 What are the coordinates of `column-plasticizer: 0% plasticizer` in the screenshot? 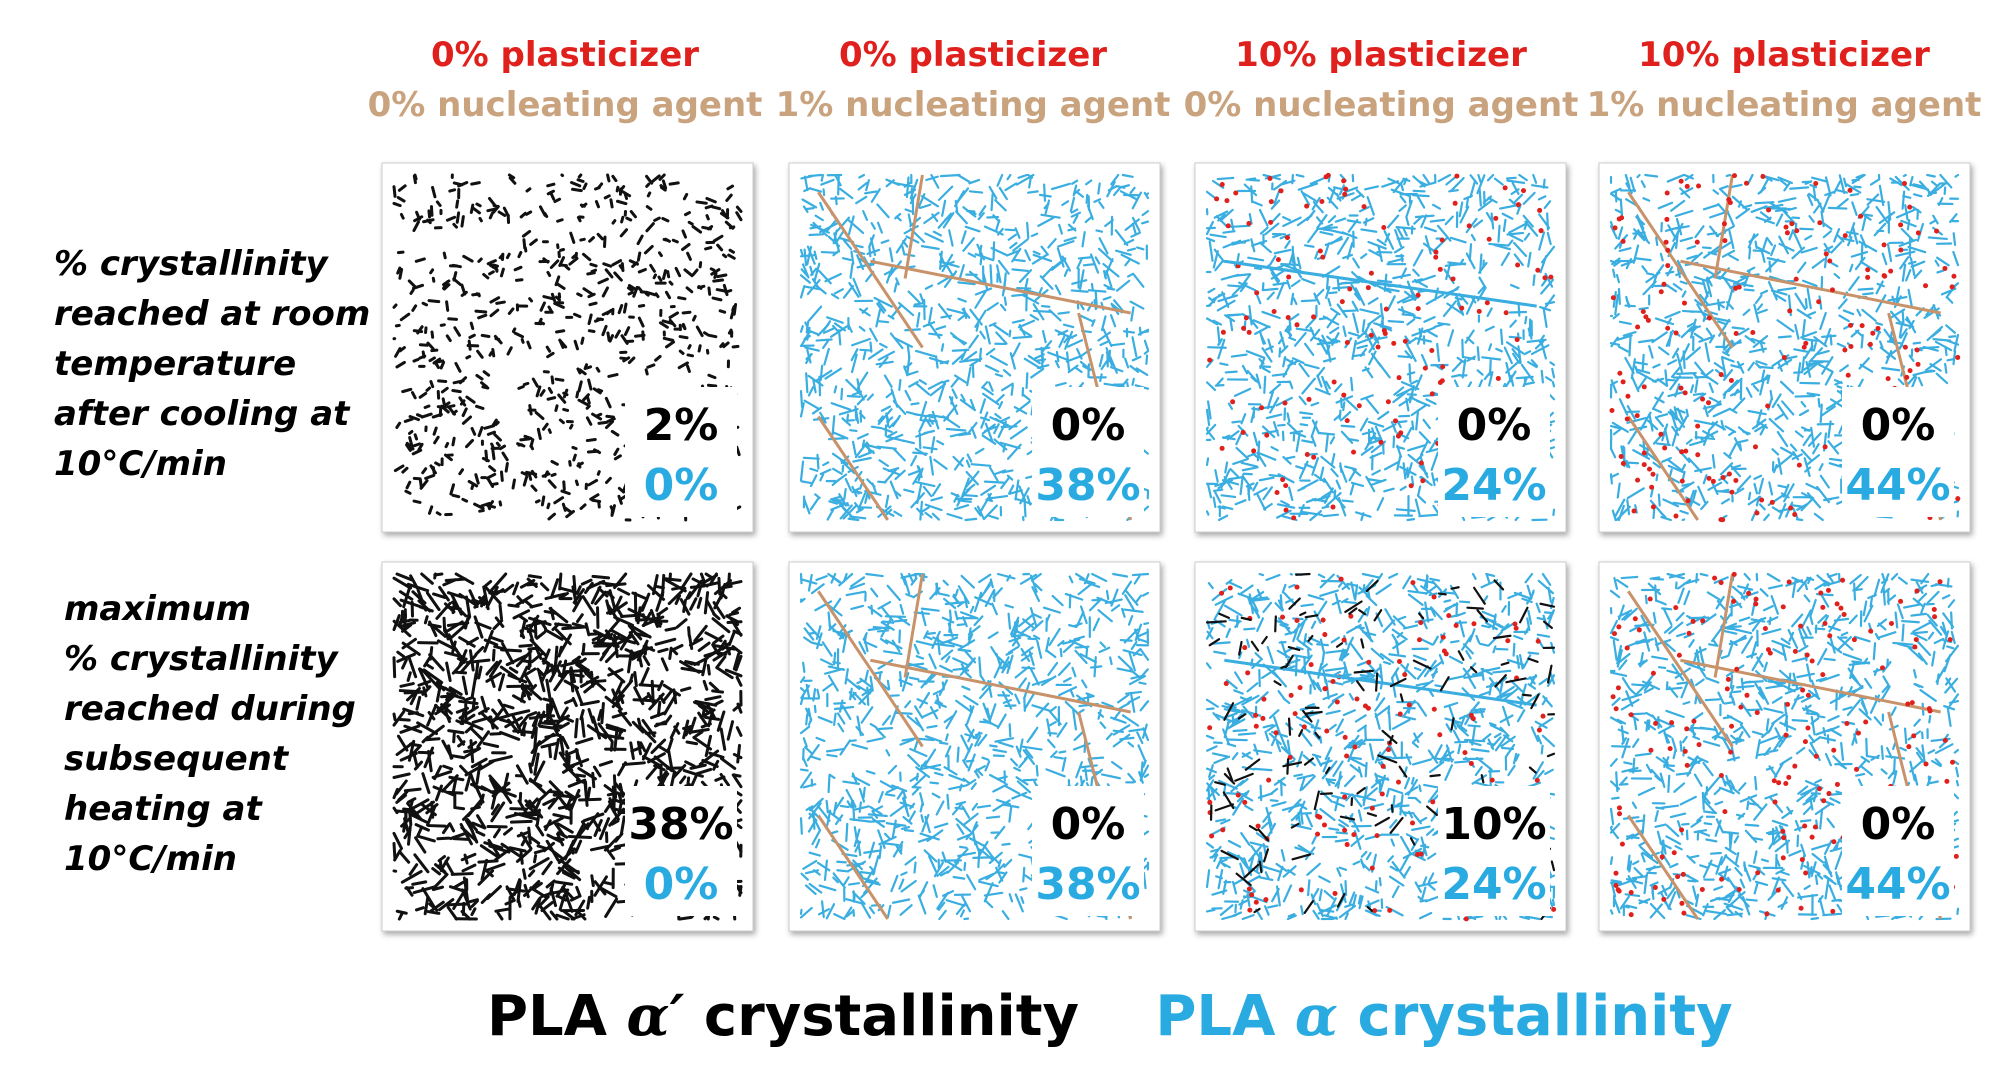 It's located at (973, 55).